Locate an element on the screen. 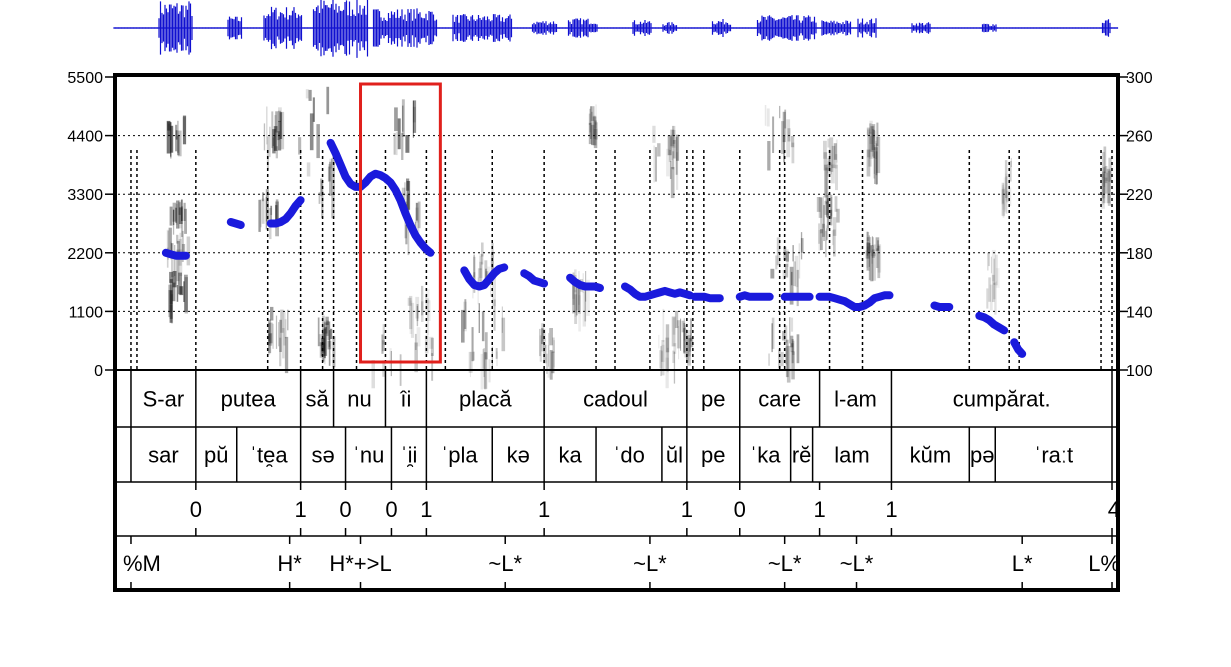 The width and height of the screenshot is (1231, 667). left-tick-label: 1100 is located at coordinates (86, 312).